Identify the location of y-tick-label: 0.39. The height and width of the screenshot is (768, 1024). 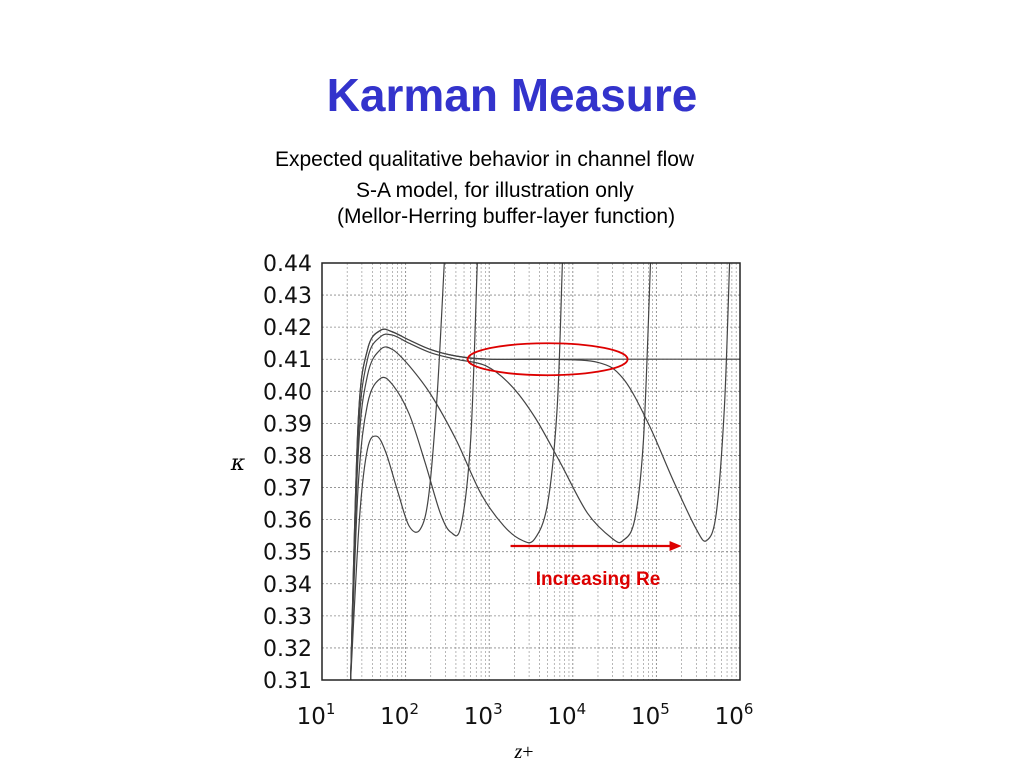
(287, 424).